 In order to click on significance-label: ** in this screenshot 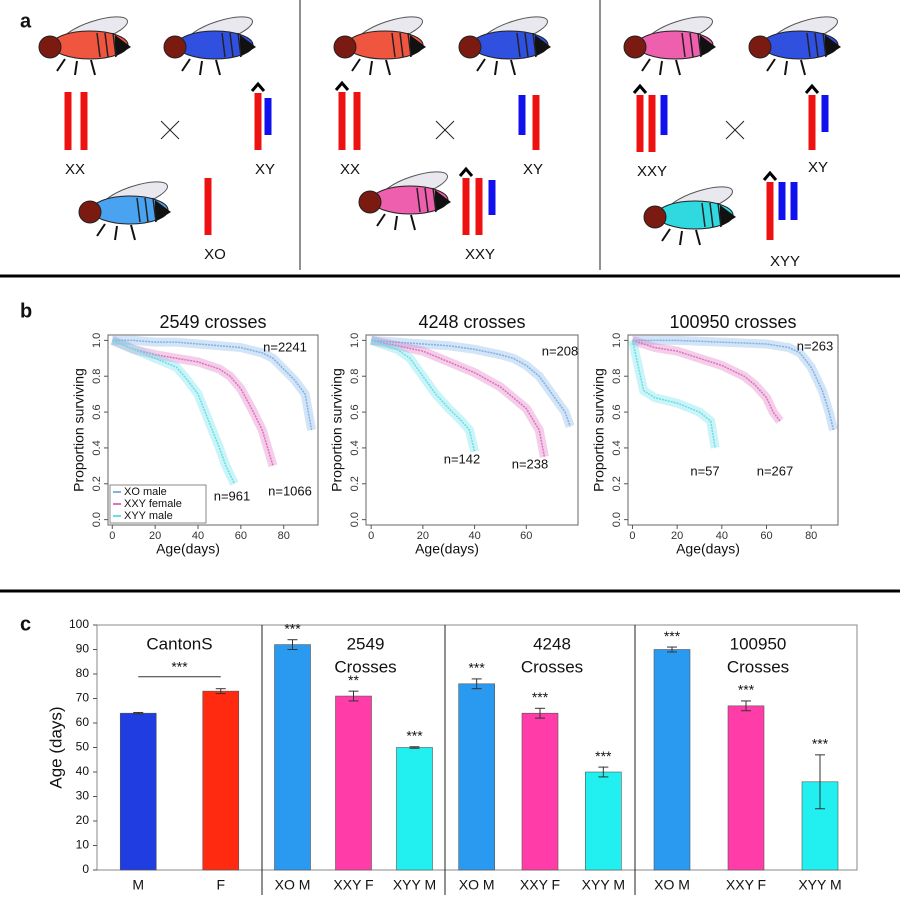, I will do `click(353, 680)`.